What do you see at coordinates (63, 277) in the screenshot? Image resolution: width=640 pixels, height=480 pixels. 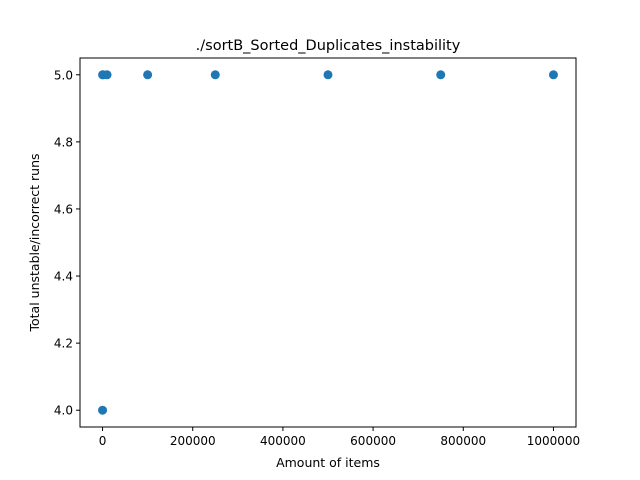 I see `y-tick-label: 4.4` at bounding box center [63, 277].